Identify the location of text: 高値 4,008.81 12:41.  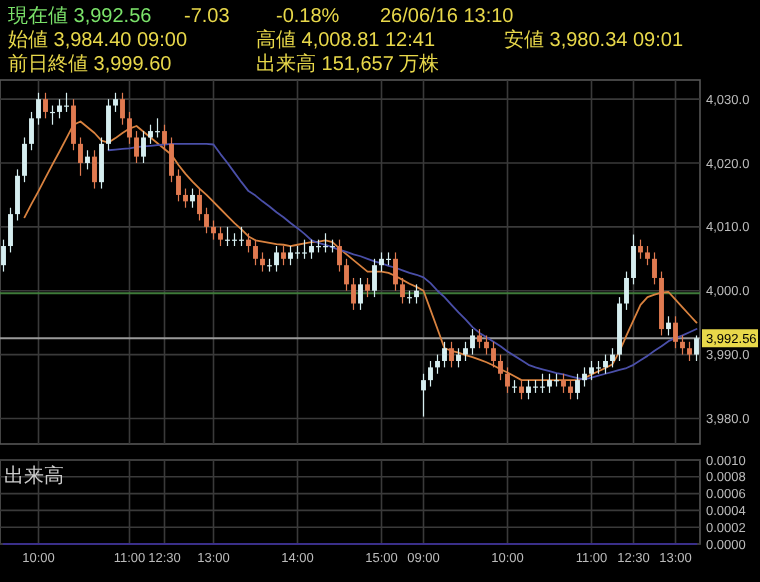
(346, 40).